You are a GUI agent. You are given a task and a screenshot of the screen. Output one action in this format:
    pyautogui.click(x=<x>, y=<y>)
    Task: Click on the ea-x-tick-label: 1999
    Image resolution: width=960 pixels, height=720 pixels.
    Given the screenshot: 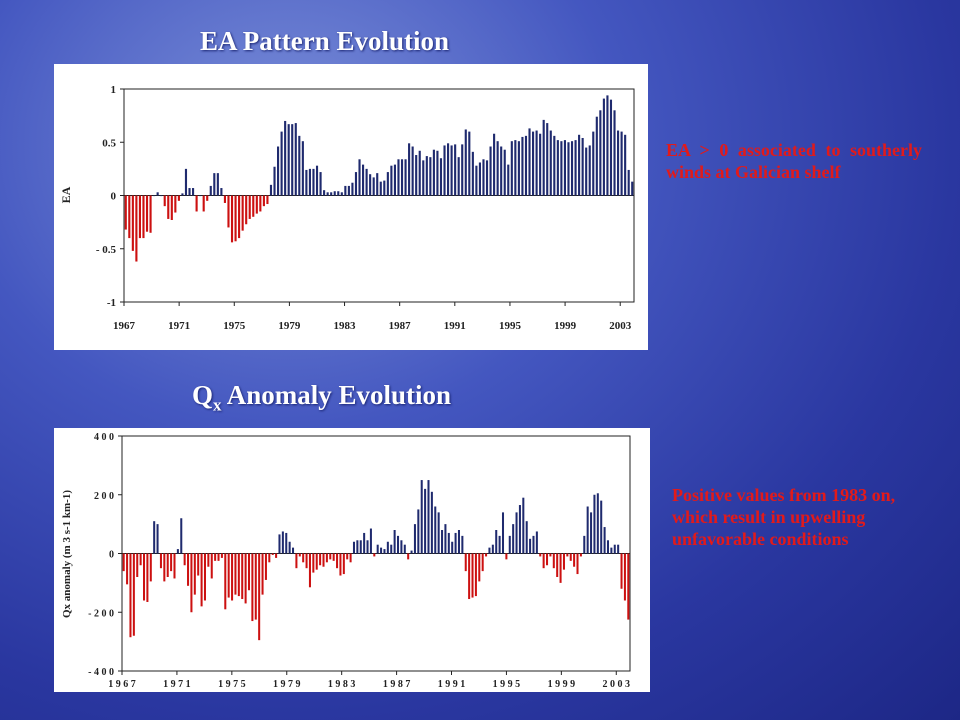 What is the action you would take?
    pyautogui.click(x=565, y=326)
    